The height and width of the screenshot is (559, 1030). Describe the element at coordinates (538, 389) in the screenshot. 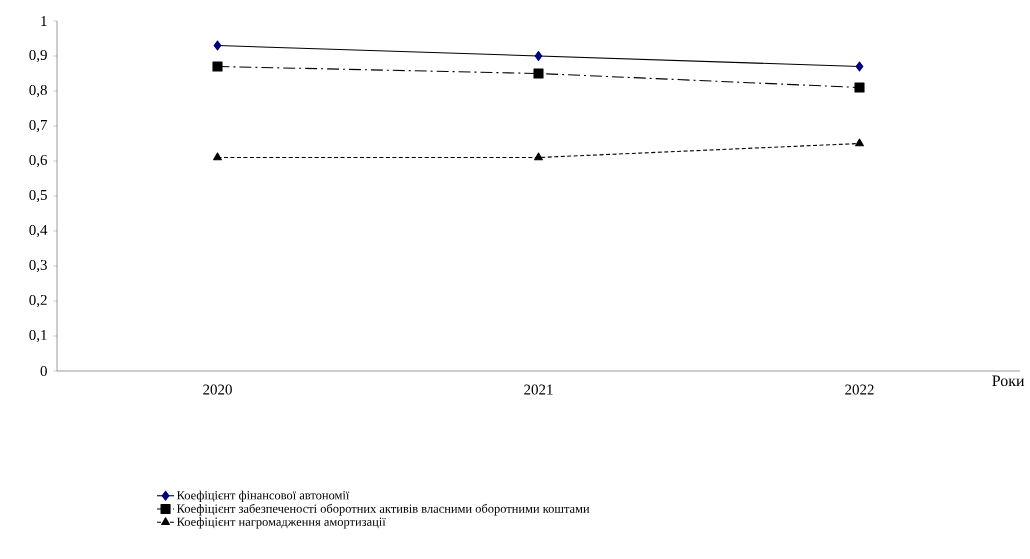

I see `x-tick-label: 2021` at that location.